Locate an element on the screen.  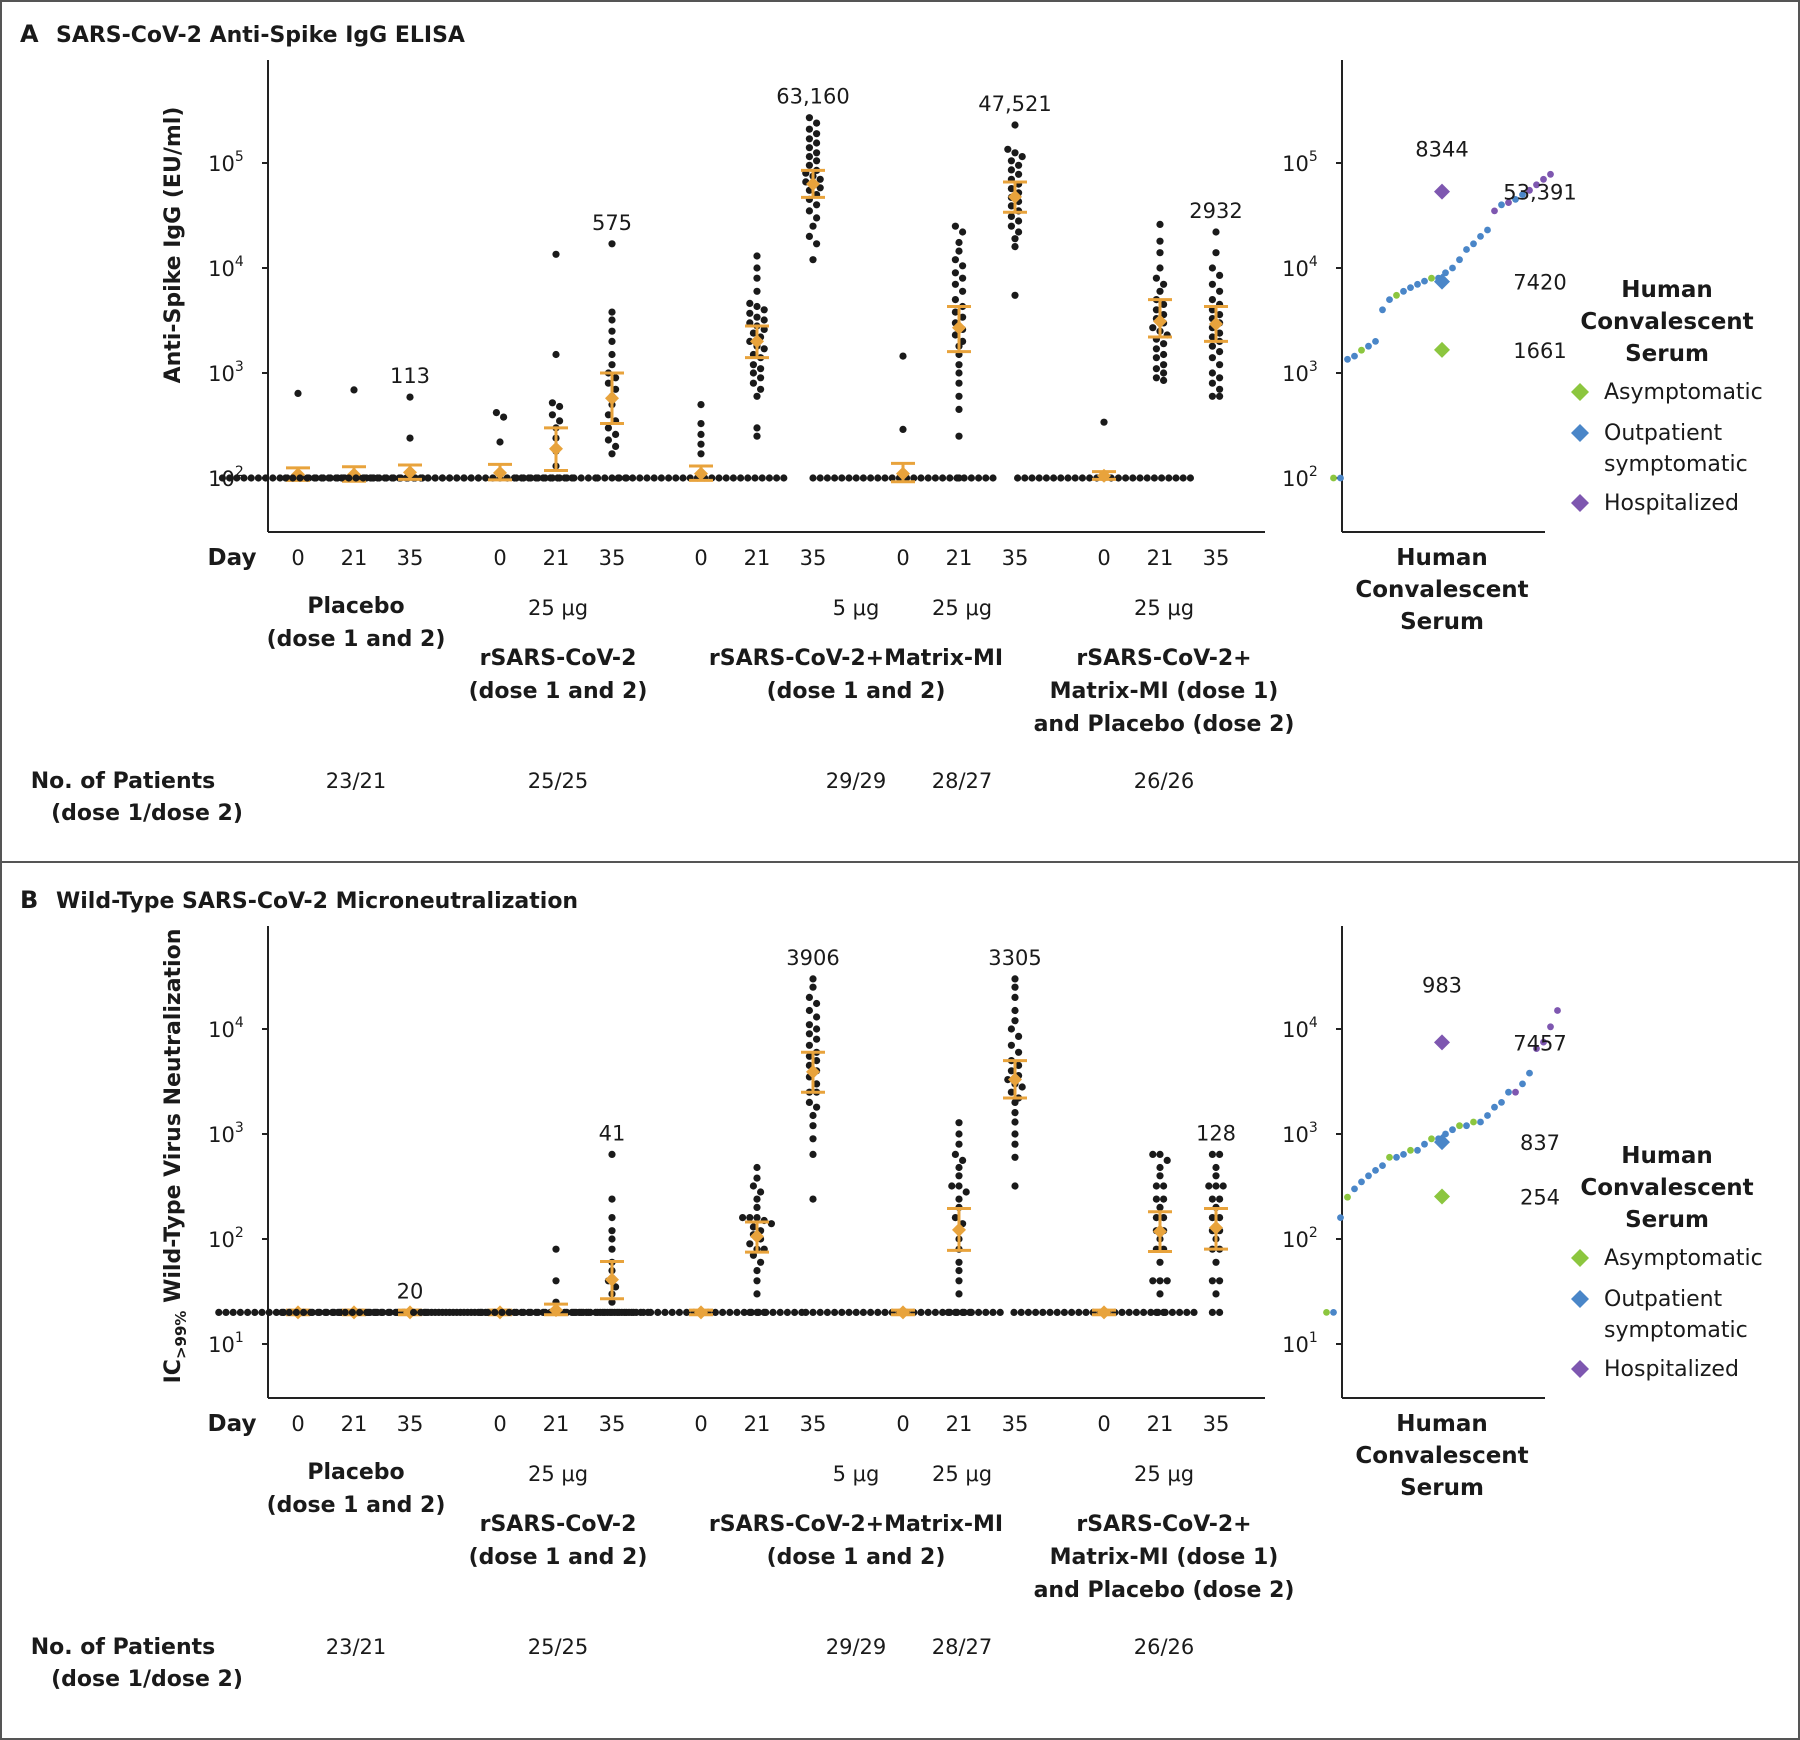
y-axis-label: IC>99% Wild-Type Virus Neutralization is located at coordinates (175, 1156).